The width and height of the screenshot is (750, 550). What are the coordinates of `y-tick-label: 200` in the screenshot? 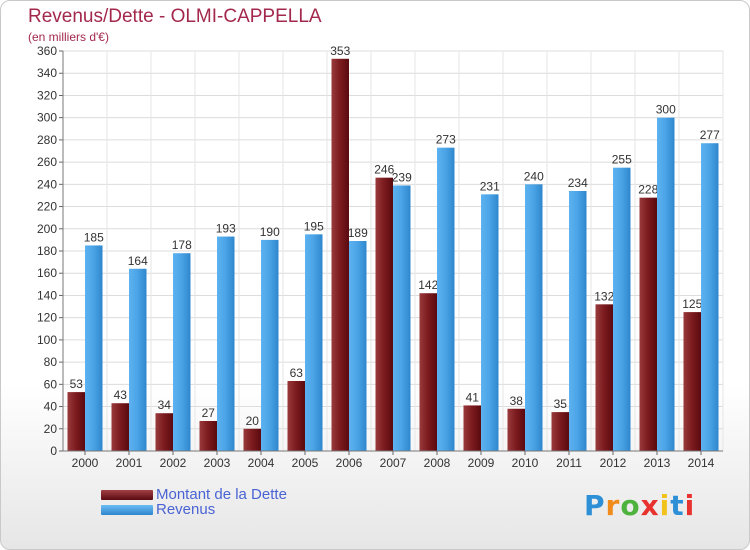 It's located at (47, 229).